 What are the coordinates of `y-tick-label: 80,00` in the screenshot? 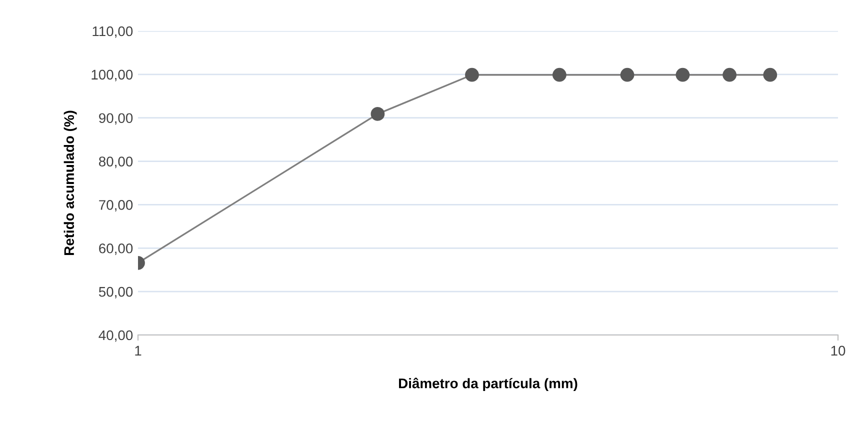 It's located at (115, 162).